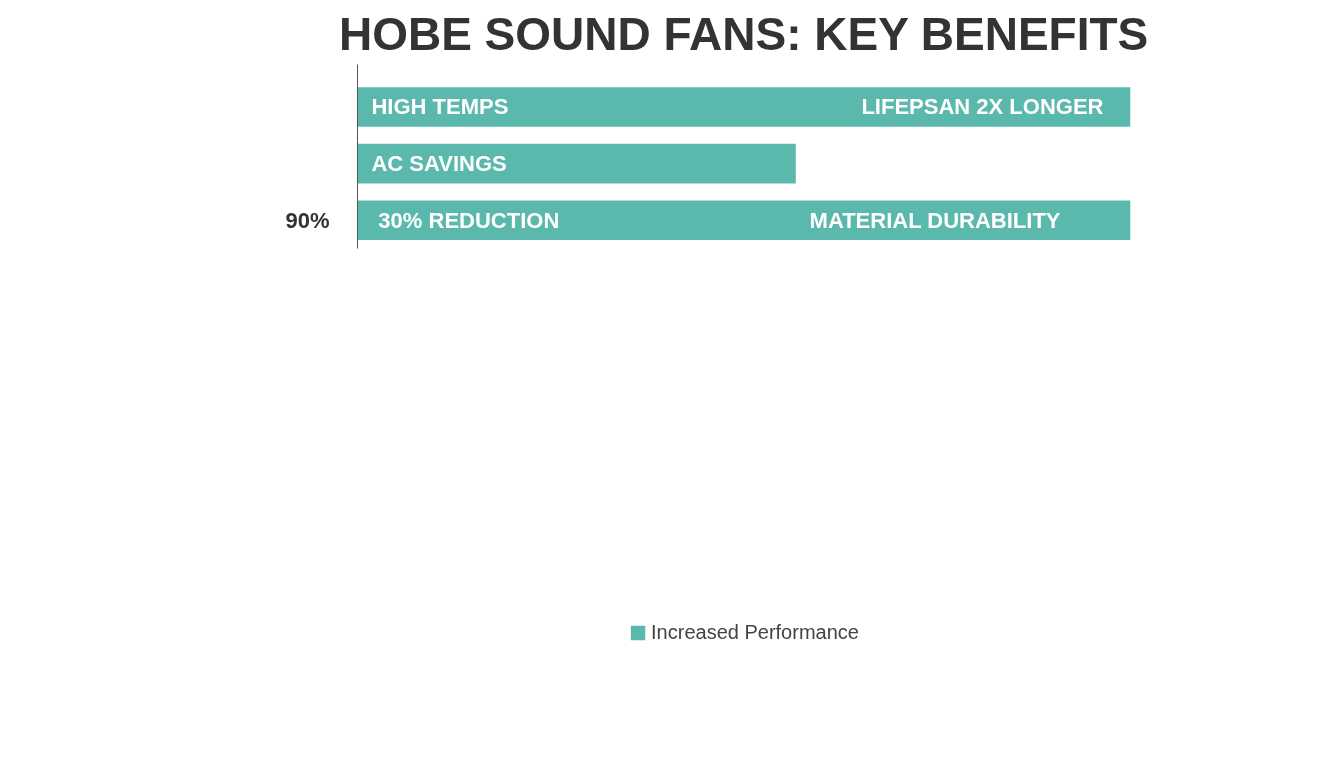 The image size is (1344, 768). I want to click on annotation: MATERIAL DURABILITY, so click(935, 220).